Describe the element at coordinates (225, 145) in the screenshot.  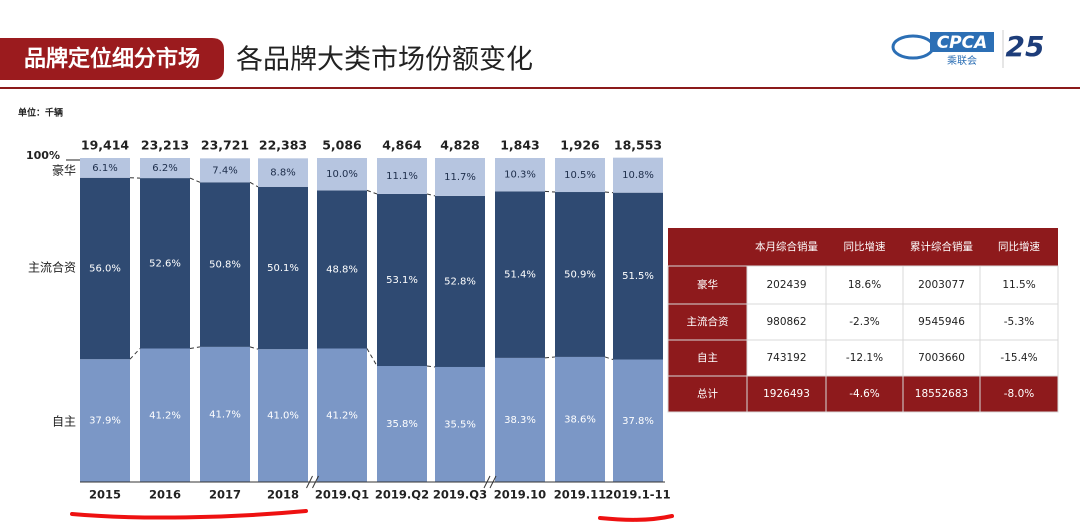
I see `total-label: 23,721` at that location.